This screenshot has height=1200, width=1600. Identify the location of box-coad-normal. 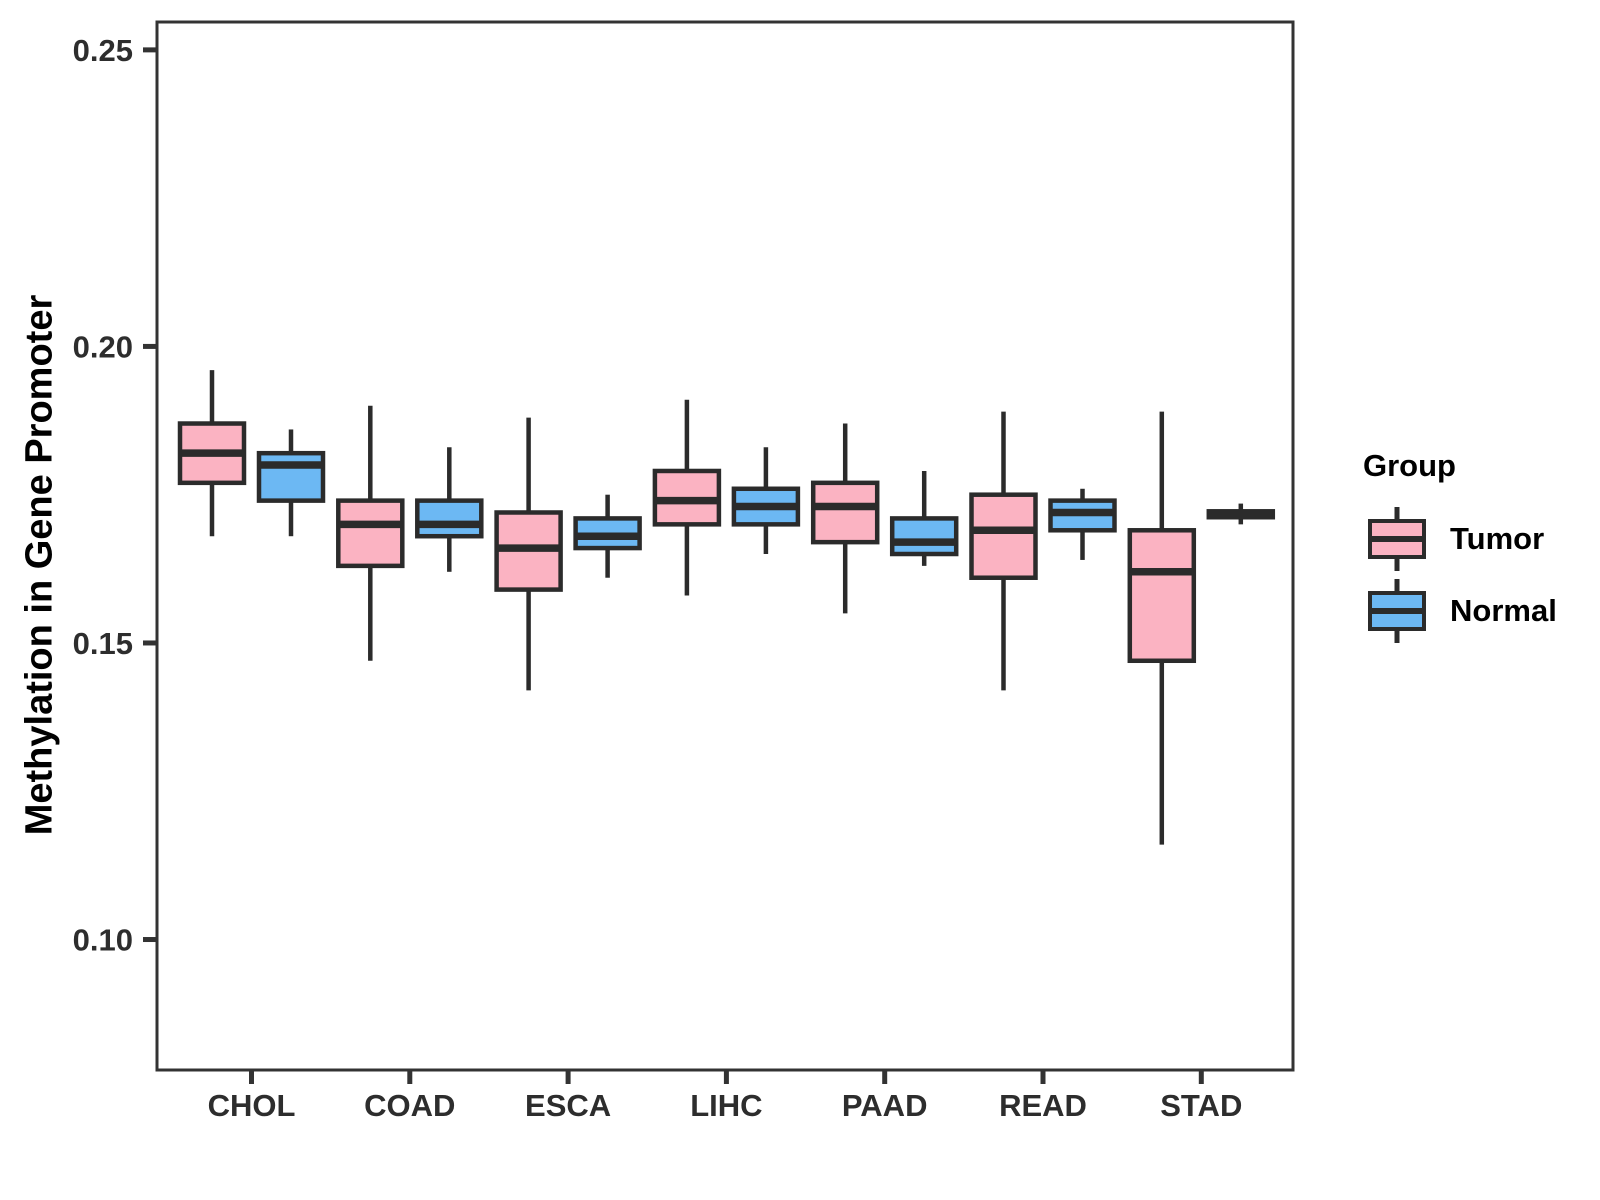
(449, 518).